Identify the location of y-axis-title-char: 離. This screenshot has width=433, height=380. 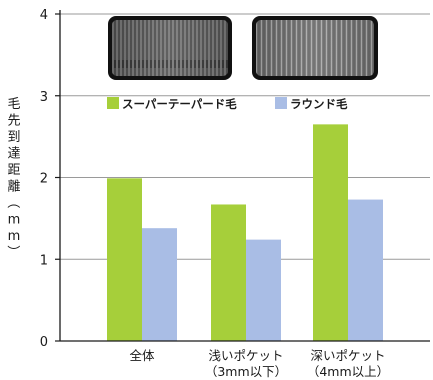
(13, 187).